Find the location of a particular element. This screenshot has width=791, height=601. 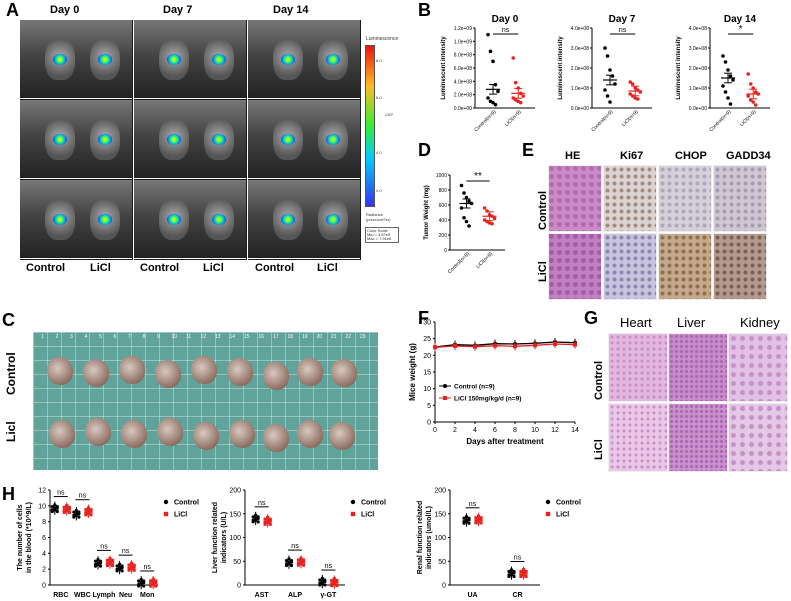

x-axis-label: Days after treatment is located at coordinates (505, 441).